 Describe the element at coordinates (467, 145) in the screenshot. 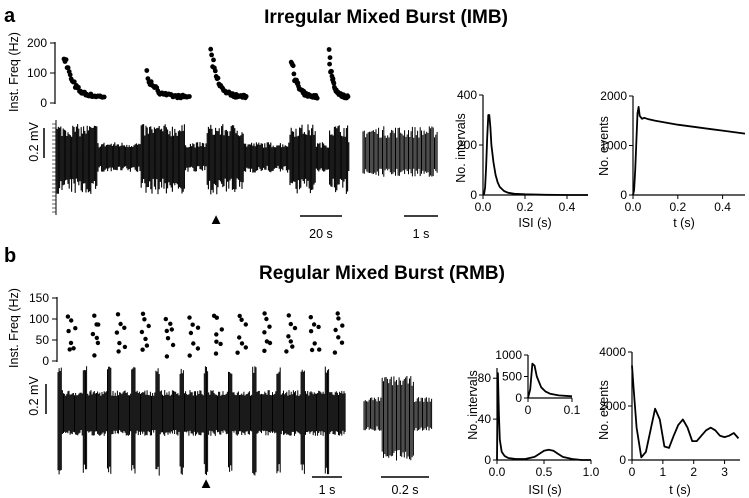

I see `imb-isi-ytick-1: 200` at that location.